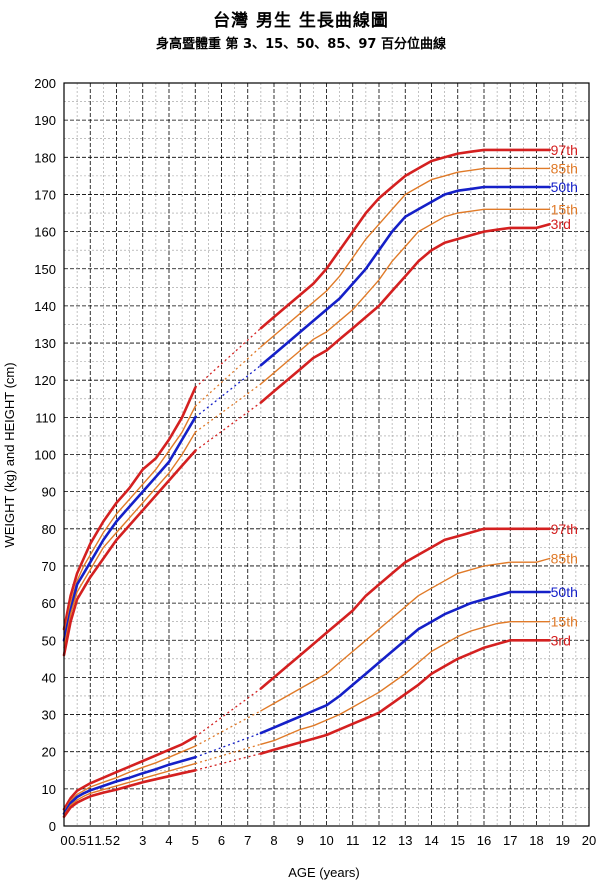  I want to click on series-connector-weight-97th, so click(228, 713).